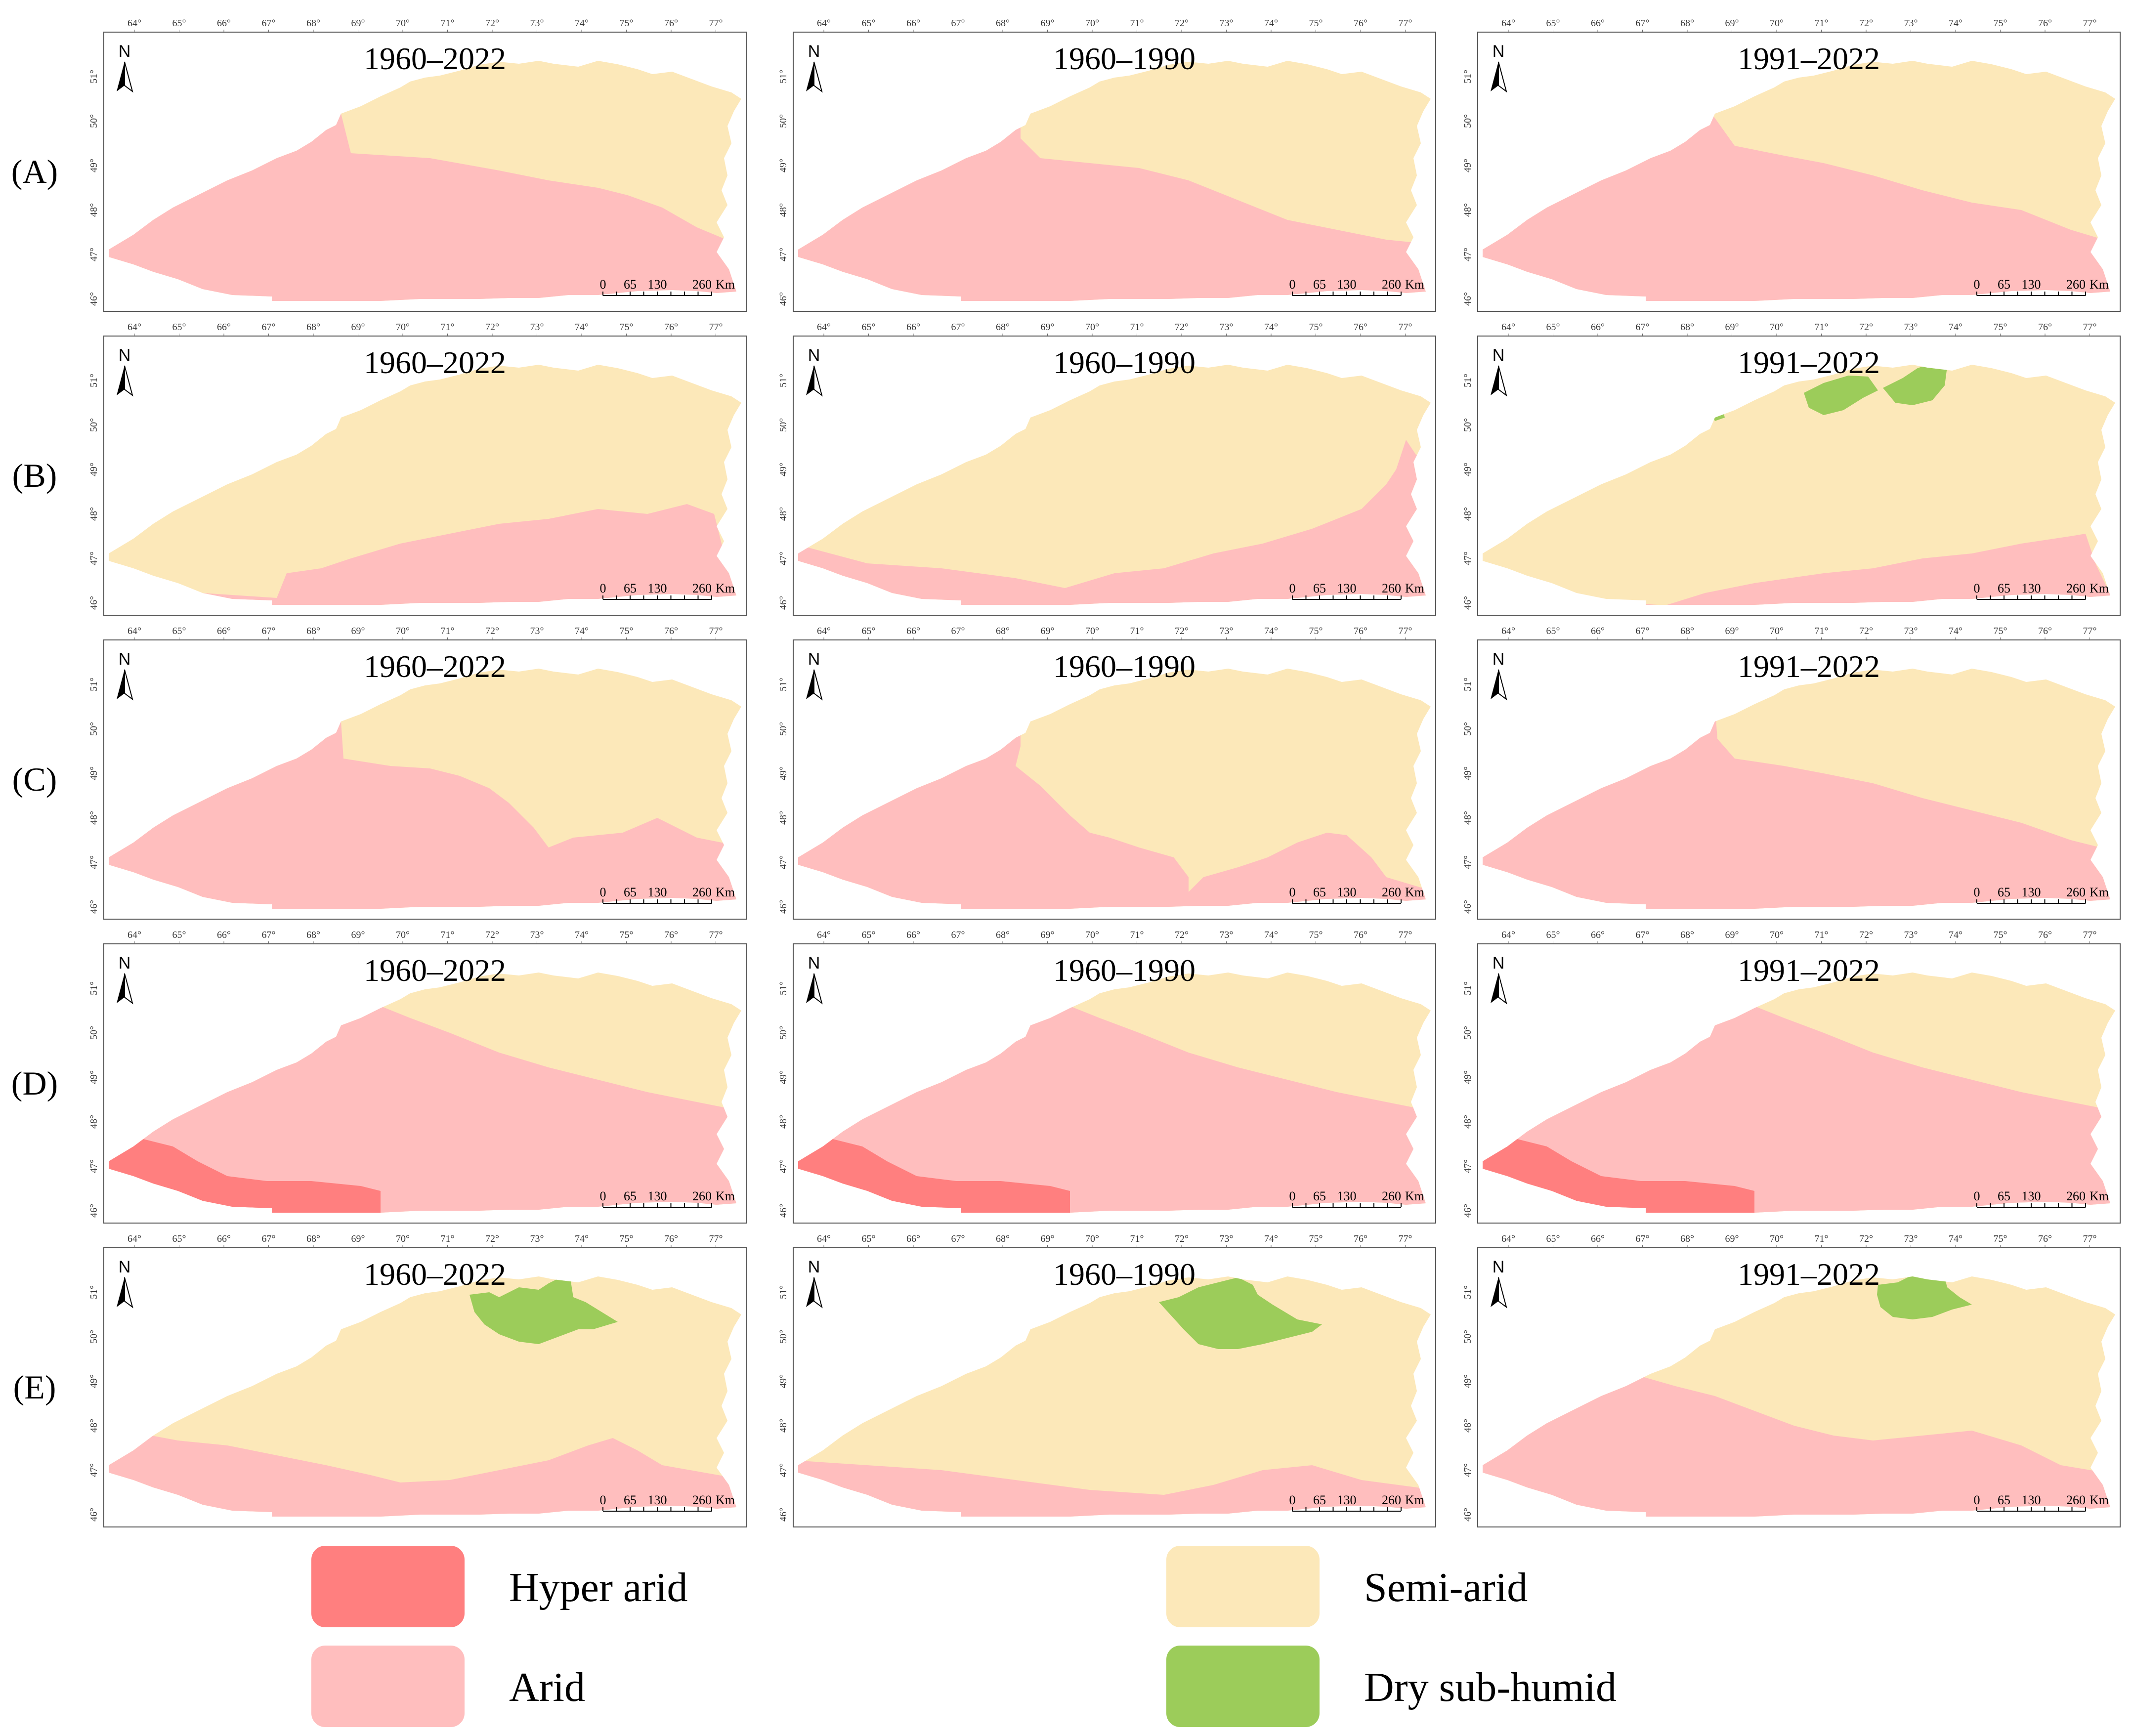 The height and width of the screenshot is (1736, 2133). Describe the element at coordinates (783, 1166) in the screenshot. I see `latitude-tick-label: 47°` at that location.